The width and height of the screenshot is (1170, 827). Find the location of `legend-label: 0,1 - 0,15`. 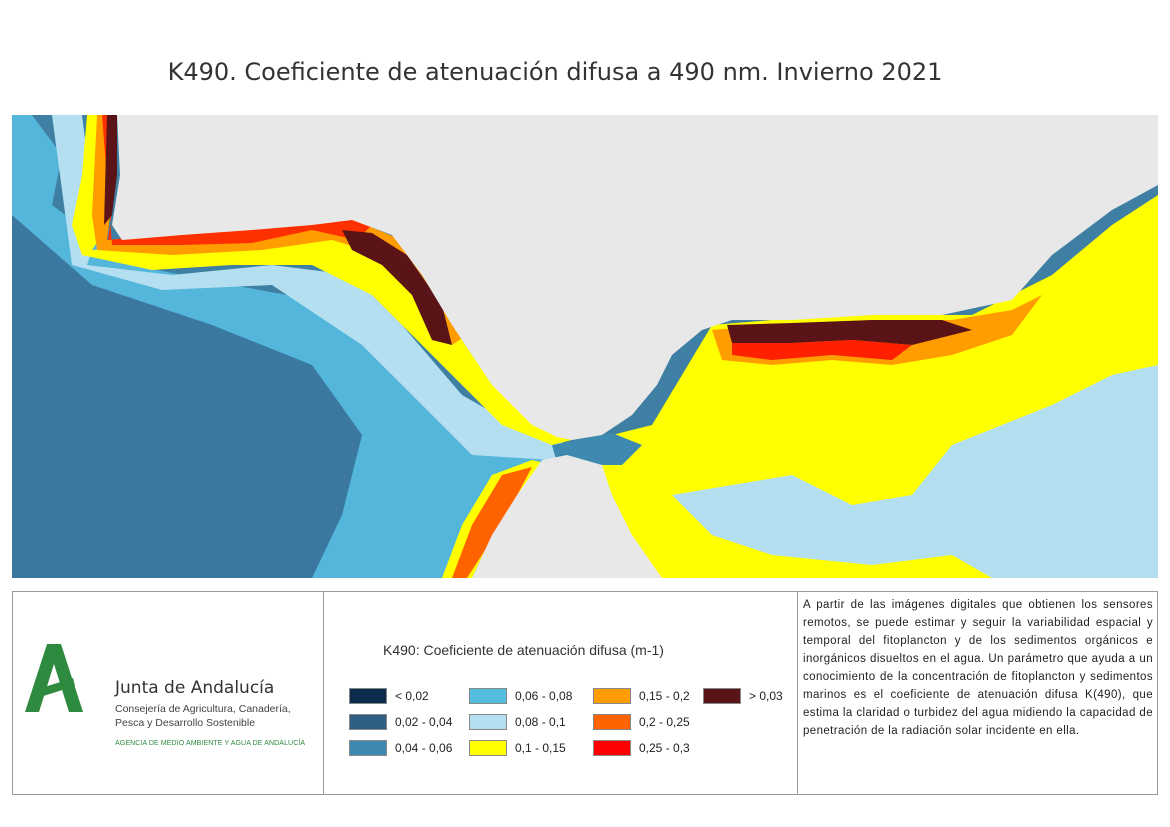

legend-label: 0,1 - 0,15 is located at coordinates (540, 748).